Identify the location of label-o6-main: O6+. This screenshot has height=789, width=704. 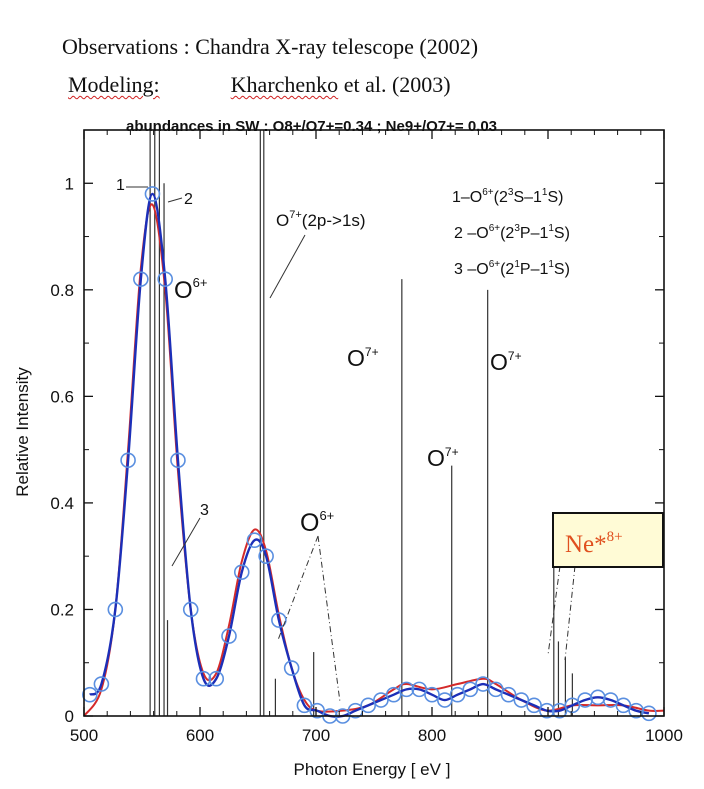
(191, 289).